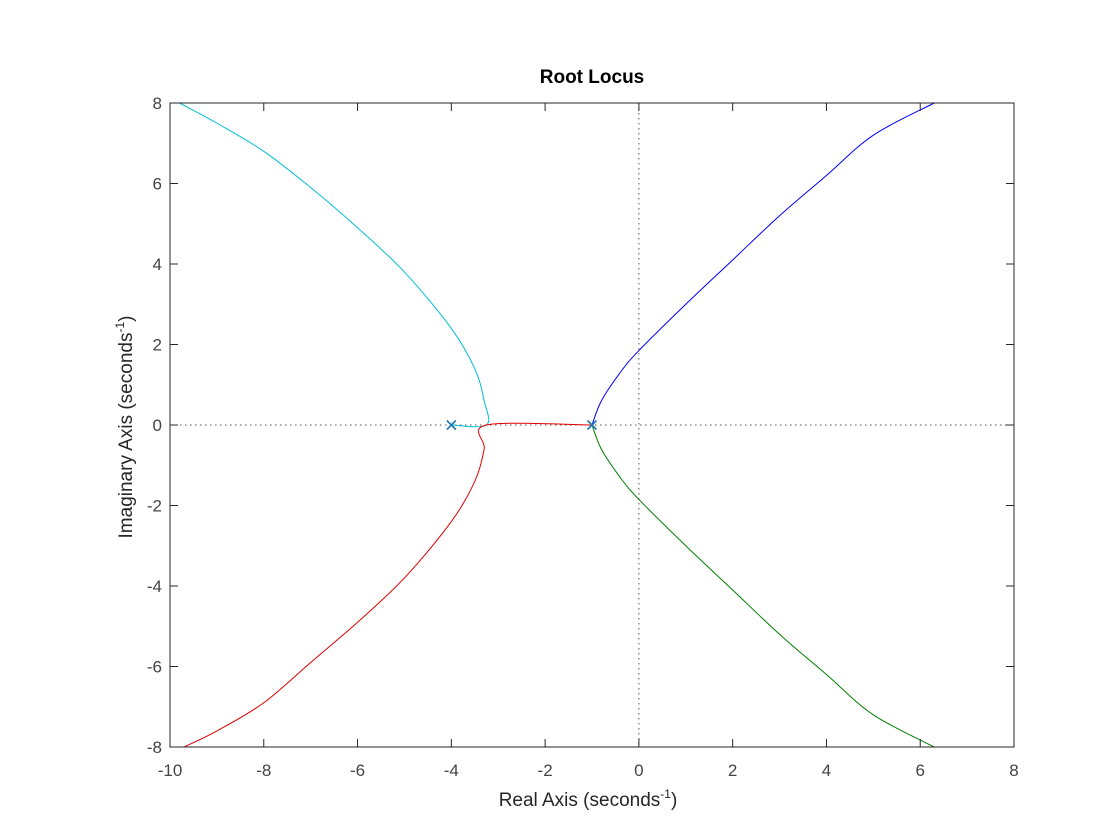 This screenshot has width=1120, height=840. I want to click on x-axis-title-suffix: ), so click(674, 800).